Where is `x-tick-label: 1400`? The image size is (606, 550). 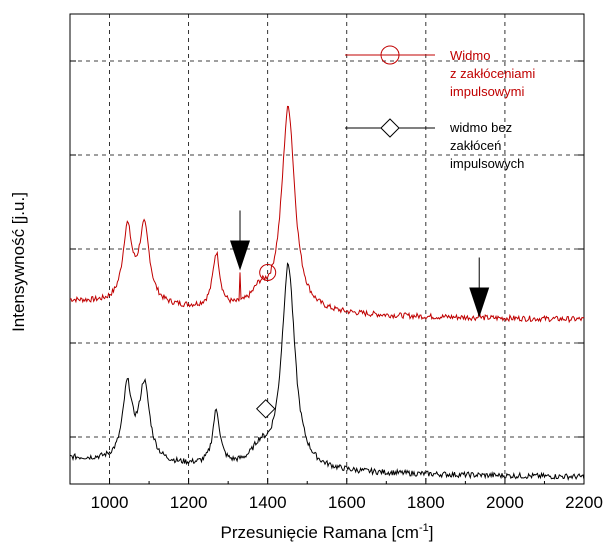
x-tick-label: 1400 is located at coordinates (268, 502).